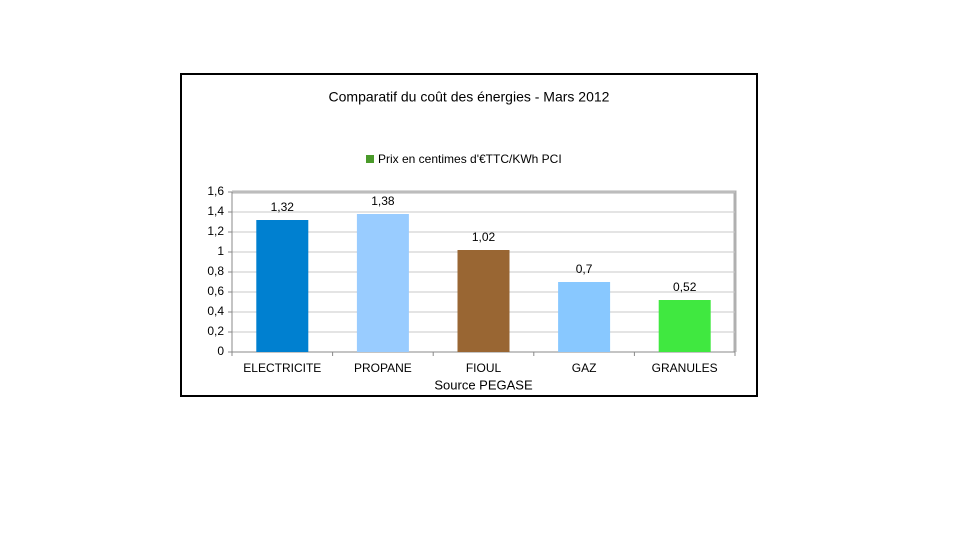  Describe the element at coordinates (383, 368) in the screenshot. I see `x-tick-label: PROPANE` at that location.